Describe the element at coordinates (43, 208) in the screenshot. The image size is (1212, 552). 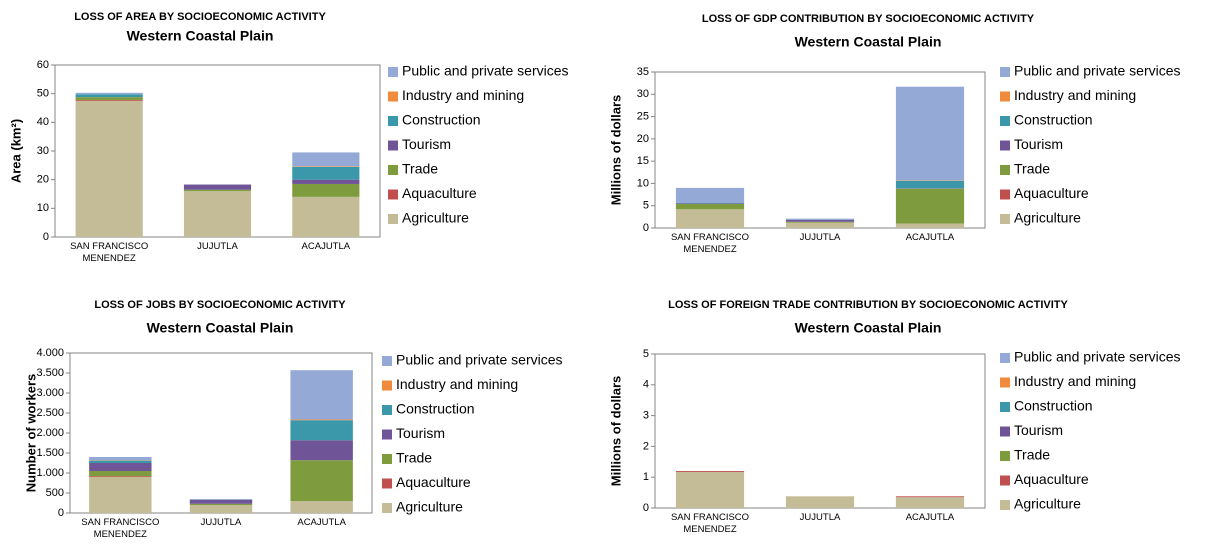
I see `y-tick-label: 10` at that location.